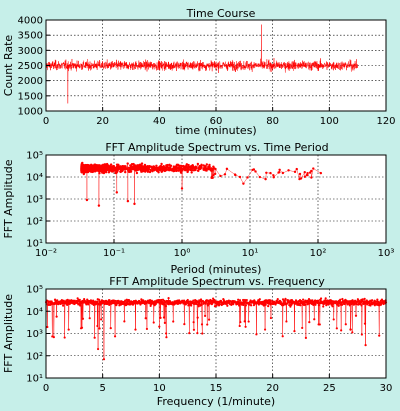  What do you see at coordinates (250, 253) in the screenshot?
I see `x-tick-label: 10¹` at bounding box center [250, 253].